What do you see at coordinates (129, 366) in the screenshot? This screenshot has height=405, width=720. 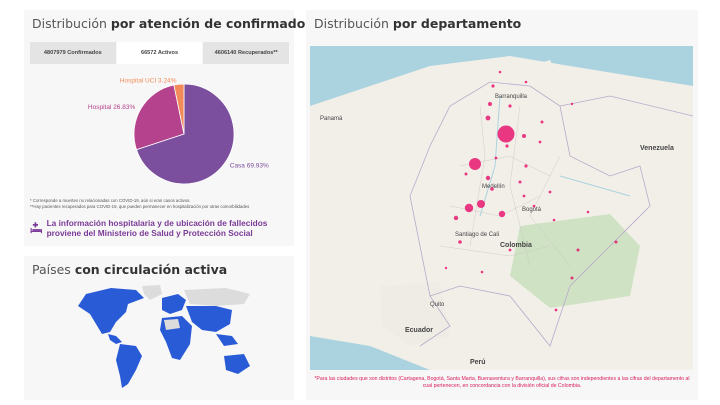 I see `region-south-america` at bounding box center [129, 366].